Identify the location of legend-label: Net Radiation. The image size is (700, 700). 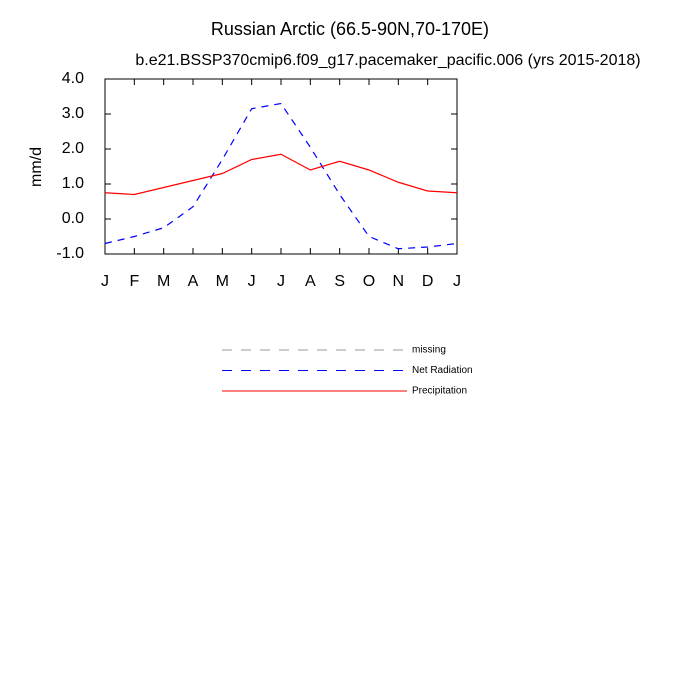
(442, 370).